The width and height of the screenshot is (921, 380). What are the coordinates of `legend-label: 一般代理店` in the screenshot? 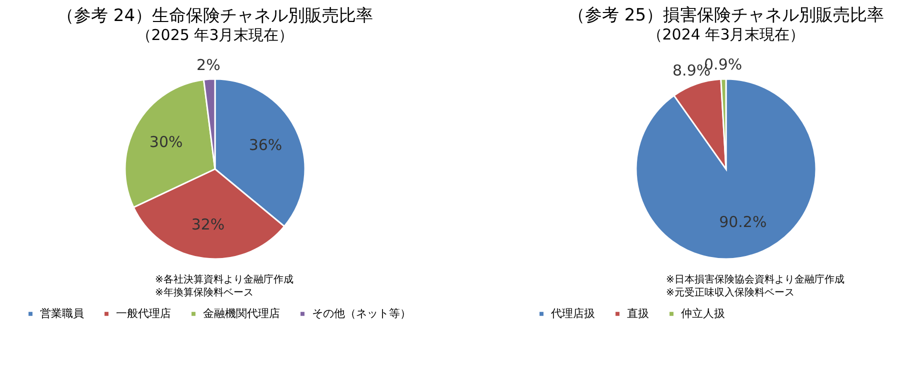 It's located at (143, 313).